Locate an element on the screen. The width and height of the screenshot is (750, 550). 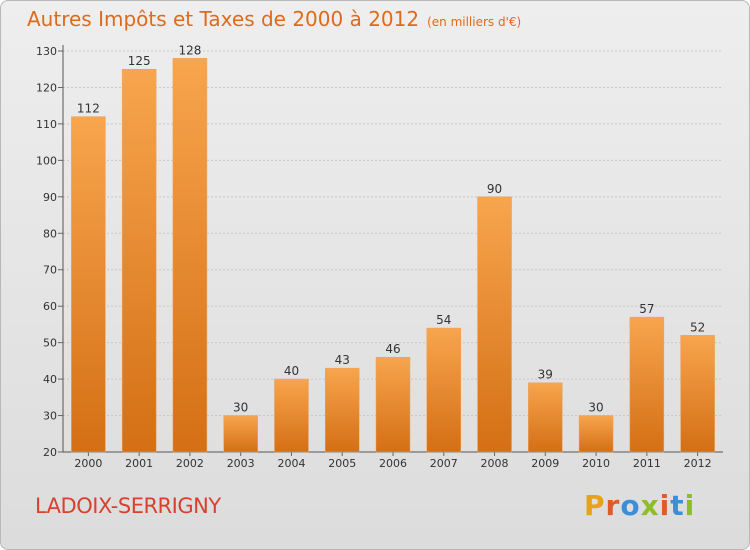
data-label: 46 is located at coordinates (392, 349).